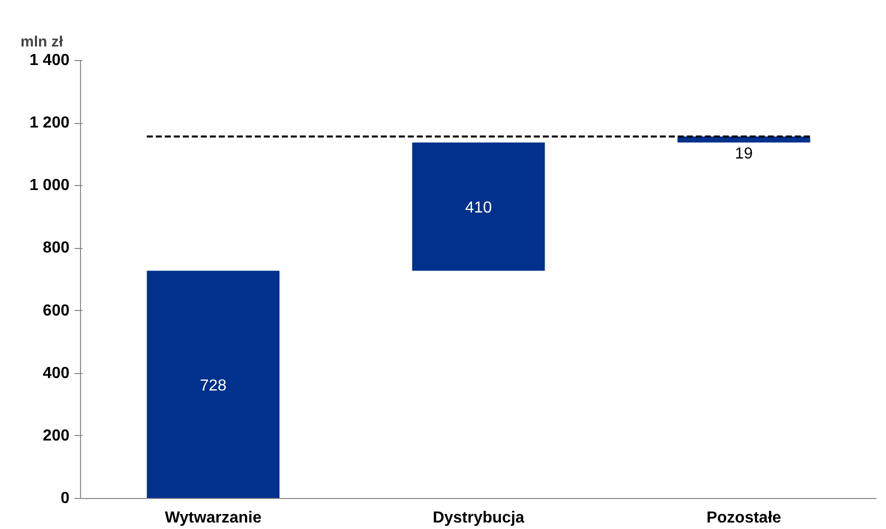 This screenshot has height=529, width=886. What do you see at coordinates (744, 518) in the screenshot?
I see `x-tick-label: Pozostałe` at bounding box center [744, 518].